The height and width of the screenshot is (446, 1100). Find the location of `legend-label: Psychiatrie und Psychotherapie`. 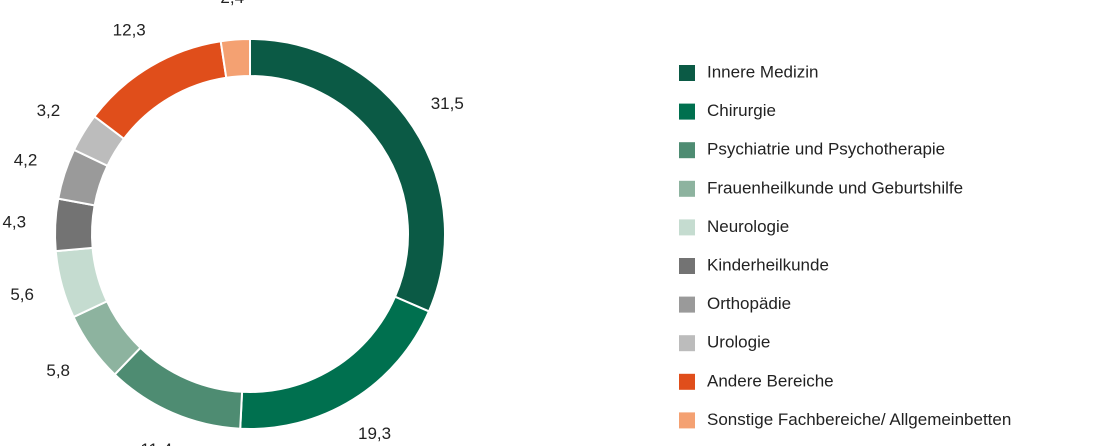

legend-label: Psychiatrie und Psychotherapie is located at coordinates (826, 149).